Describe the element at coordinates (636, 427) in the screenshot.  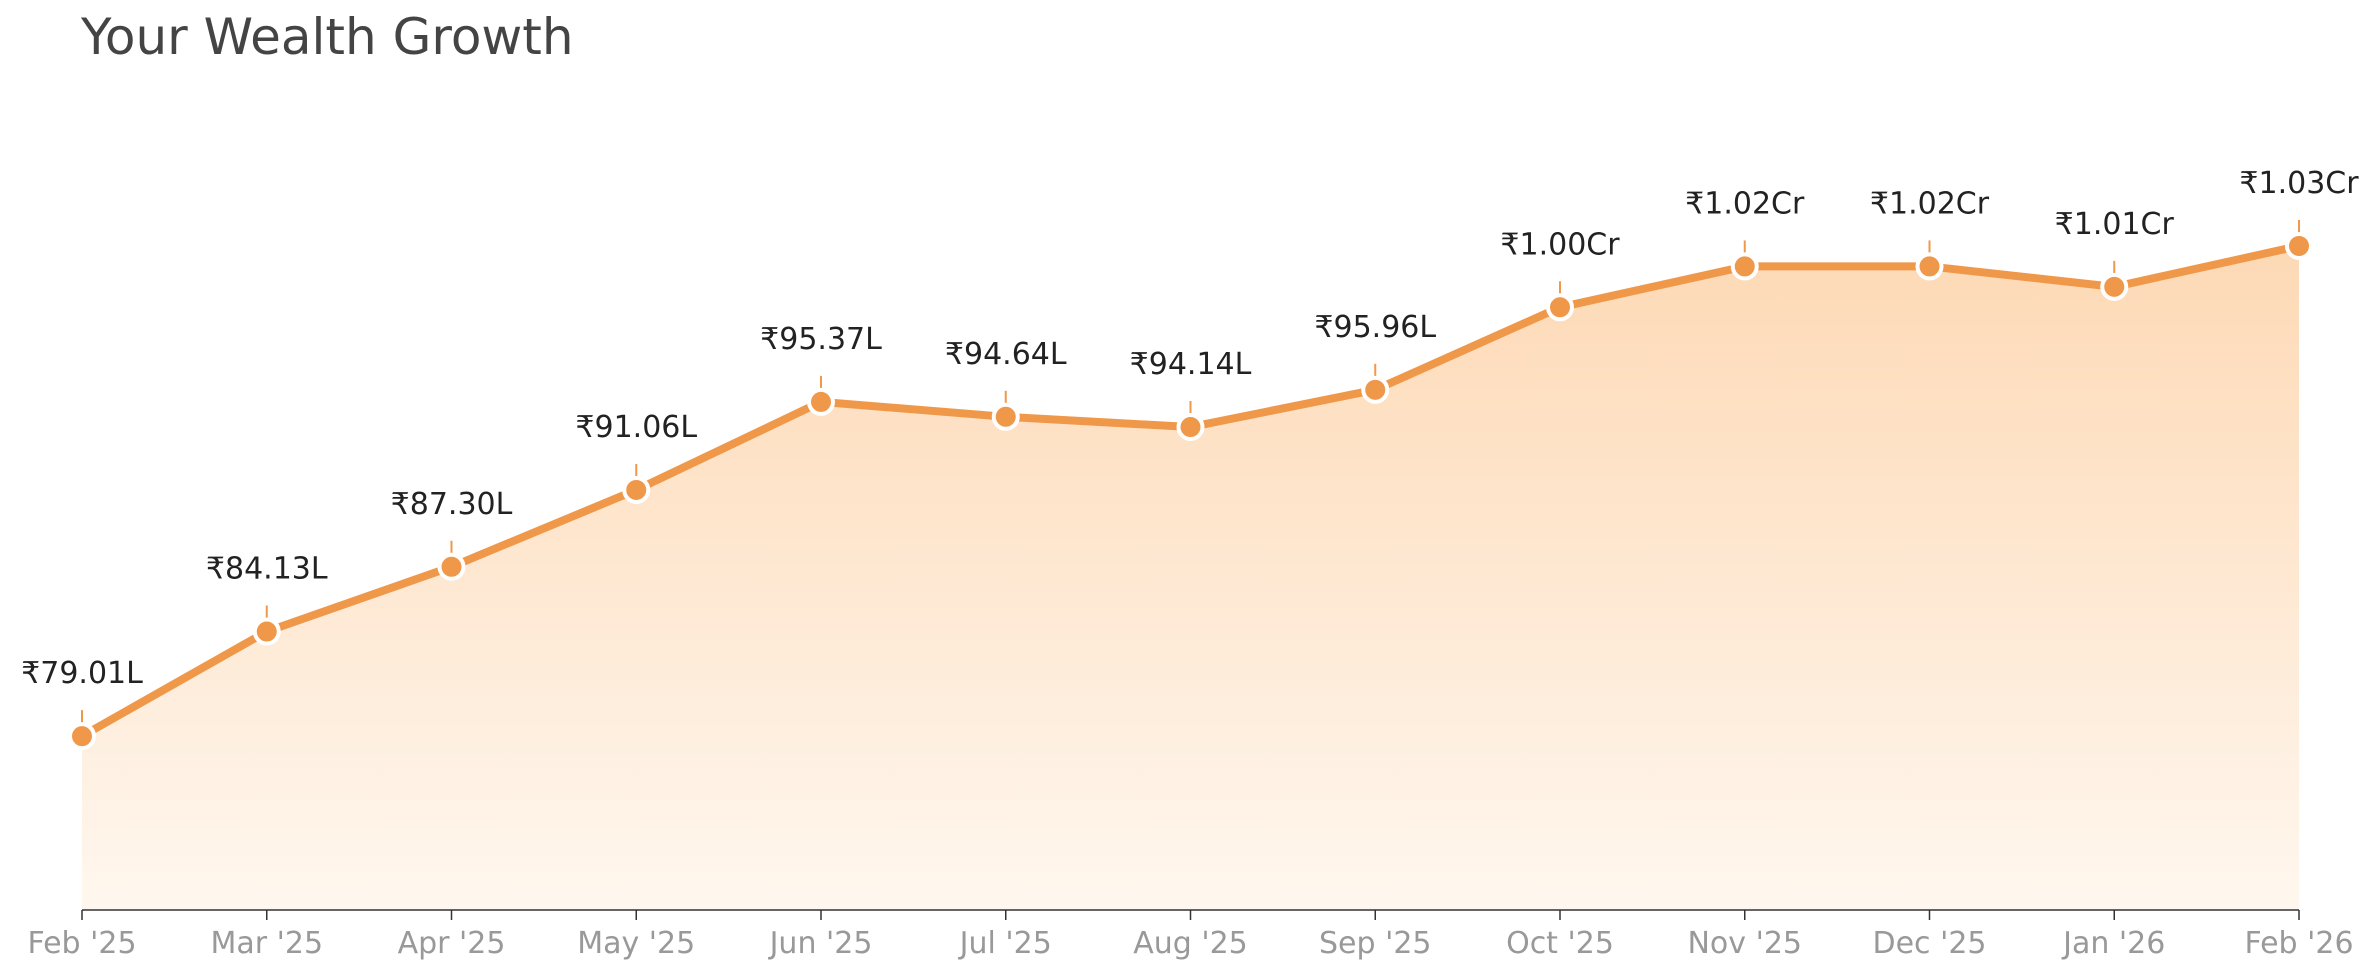
I see `data-label: ₹91.06L` at that location.